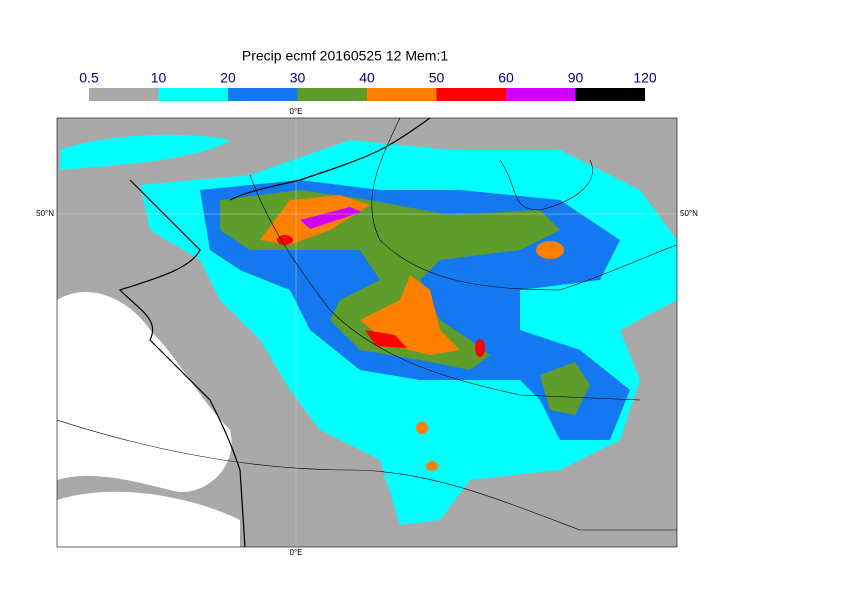  Describe the element at coordinates (89, 78) in the screenshot. I see `colorbar-label: 0.5` at that location.